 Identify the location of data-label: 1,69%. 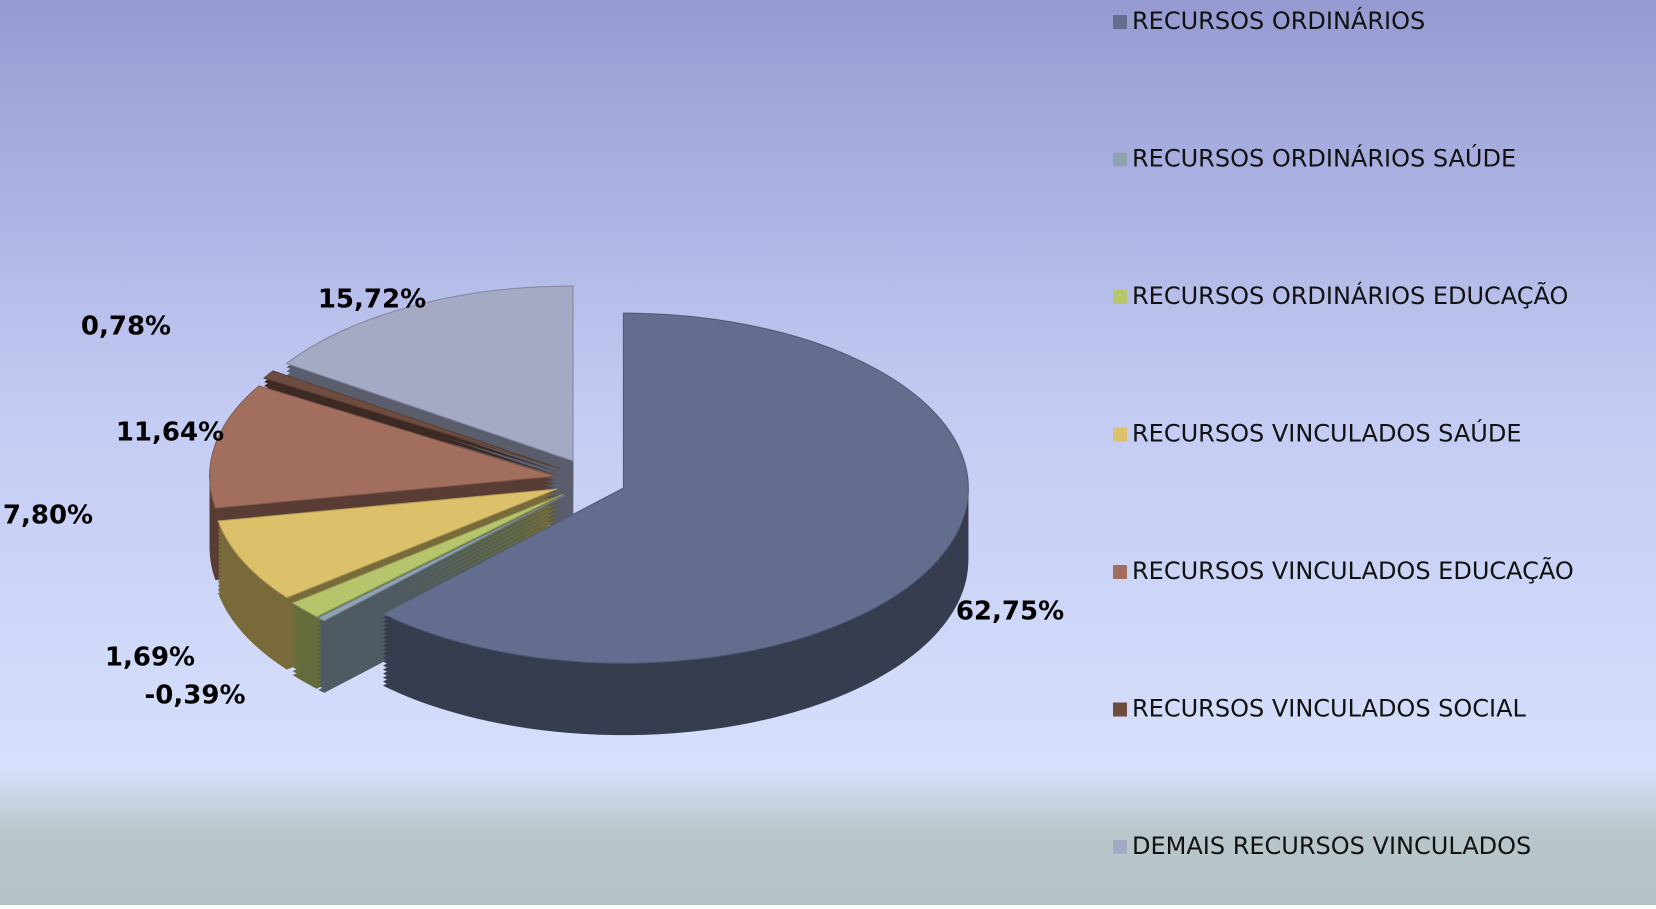
(150, 658).